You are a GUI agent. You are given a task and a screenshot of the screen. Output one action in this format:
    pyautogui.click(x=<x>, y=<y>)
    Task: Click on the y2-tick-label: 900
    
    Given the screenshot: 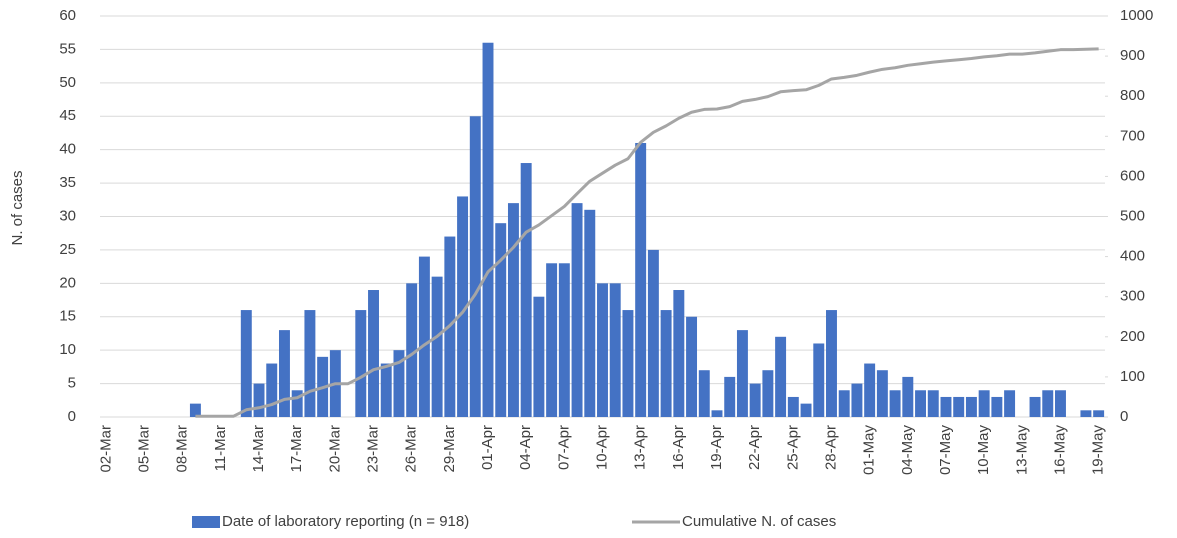 What is the action you would take?
    pyautogui.click(x=1132, y=55)
    